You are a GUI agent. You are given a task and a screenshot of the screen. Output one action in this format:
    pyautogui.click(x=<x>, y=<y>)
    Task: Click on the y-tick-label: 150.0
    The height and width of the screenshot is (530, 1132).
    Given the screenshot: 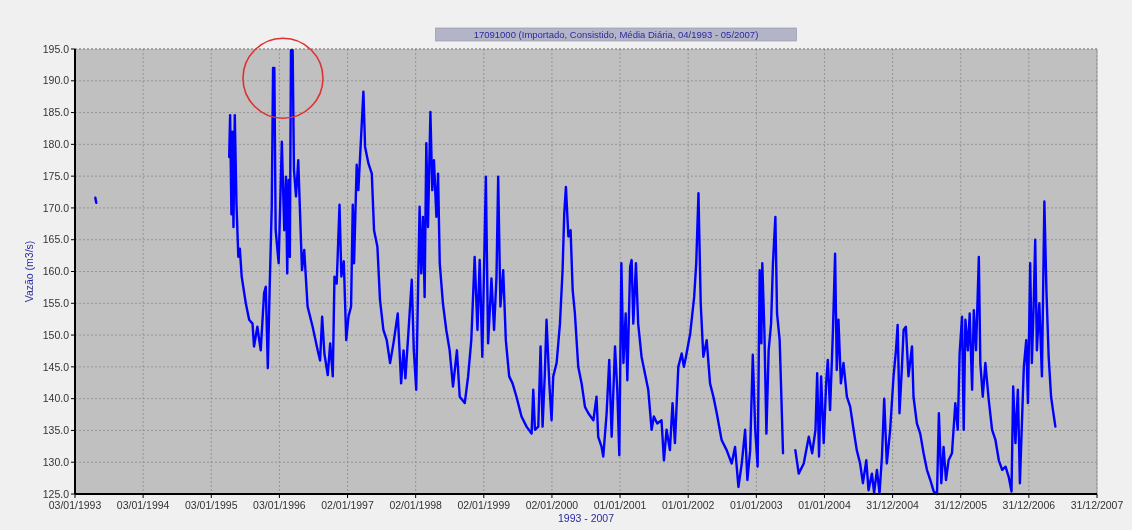 What is the action you would take?
    pyautogui.click(x=56, y=334)
    